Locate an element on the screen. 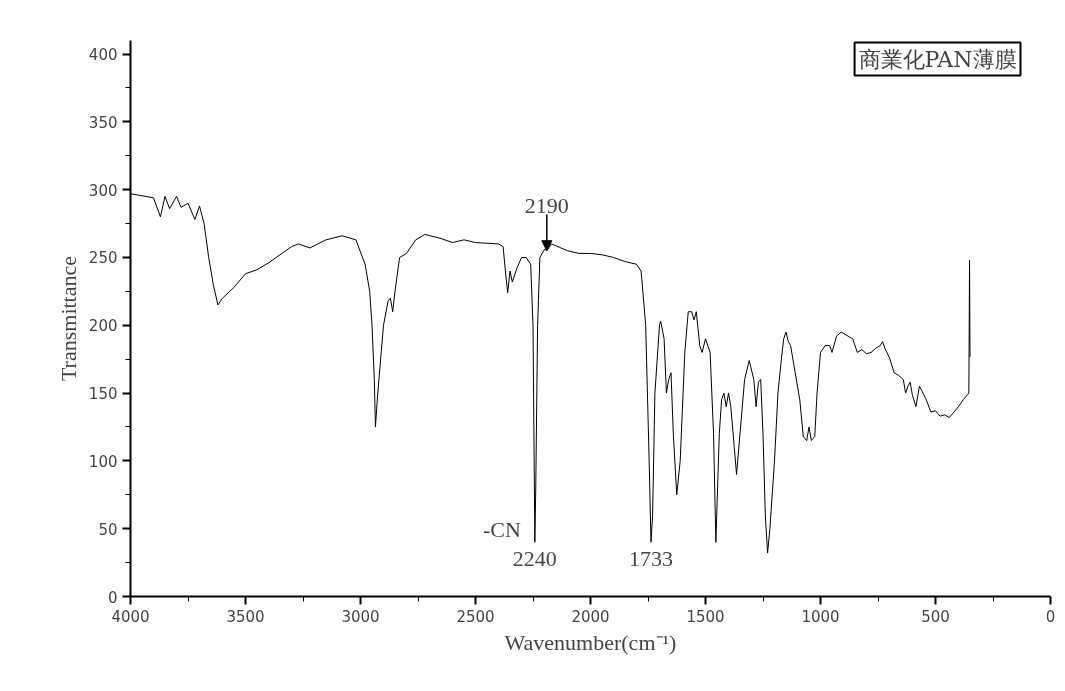  x-tick-label: 4000 is located at coordinates (130, 616).